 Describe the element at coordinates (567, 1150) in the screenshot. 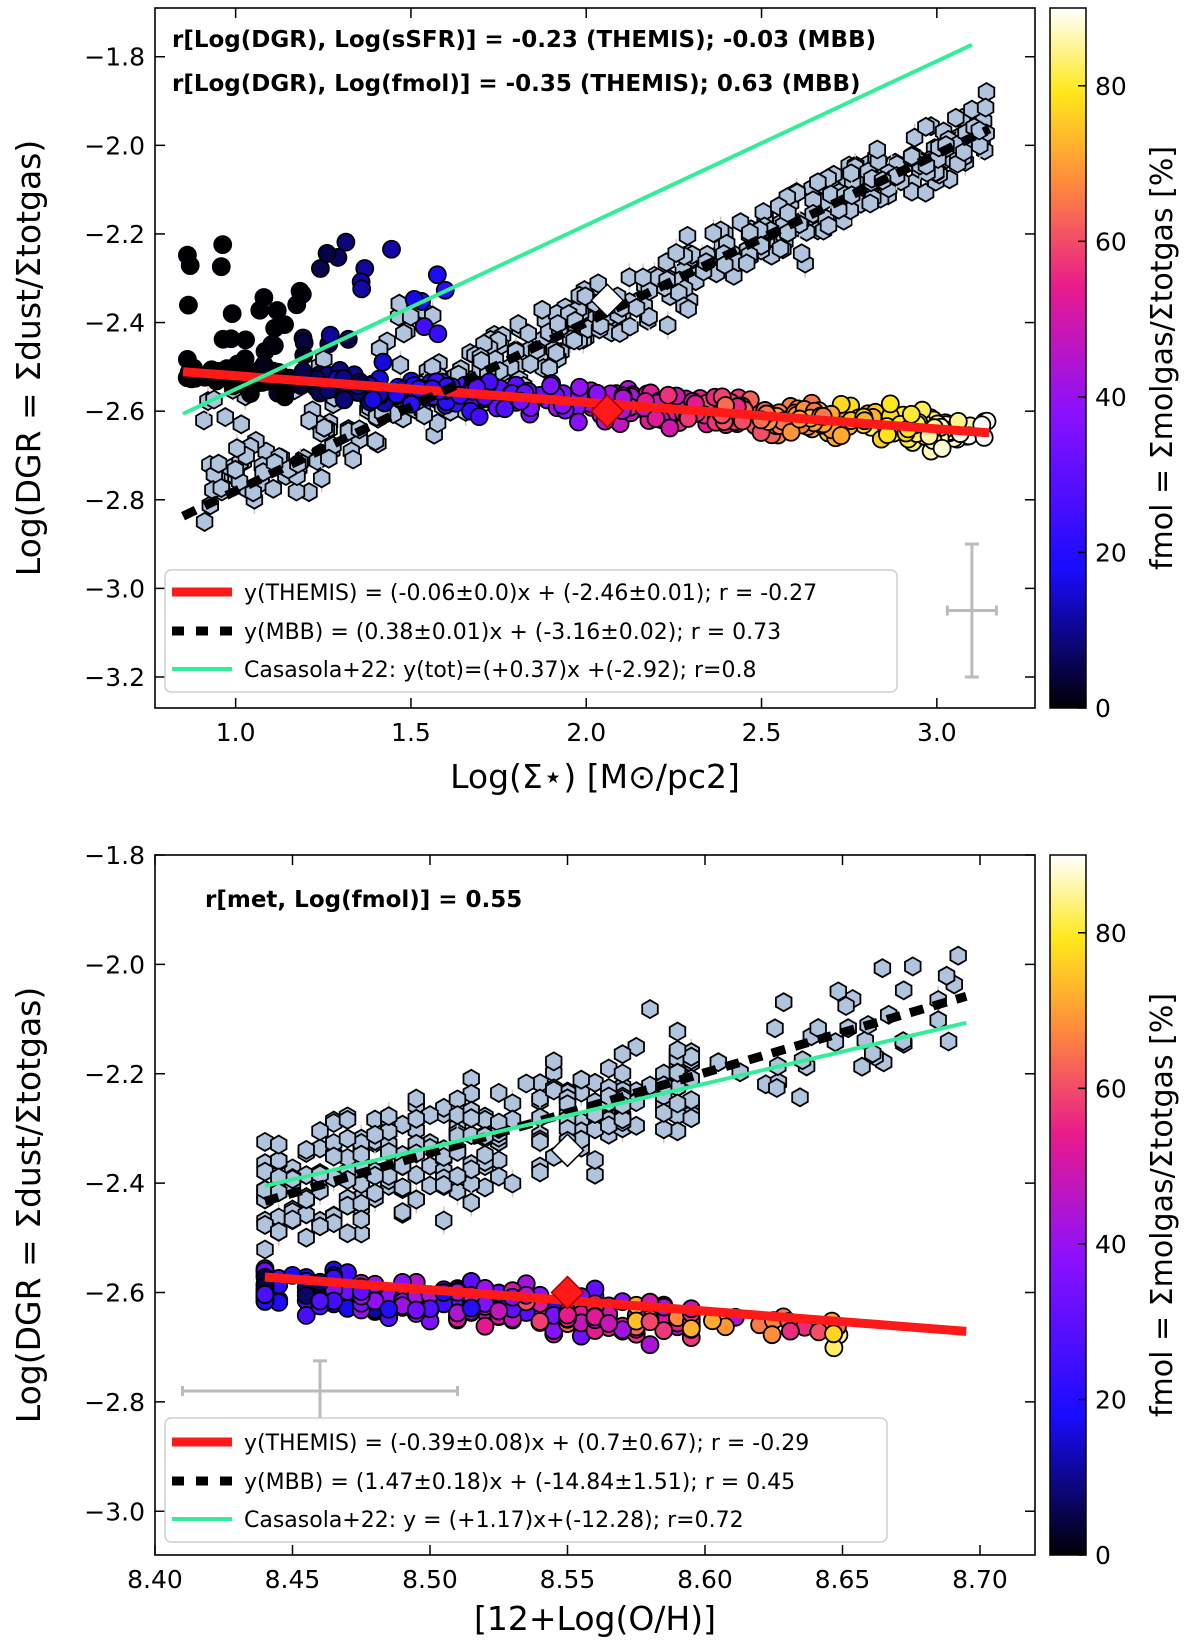

I see `median-mbb-marker` at that location.